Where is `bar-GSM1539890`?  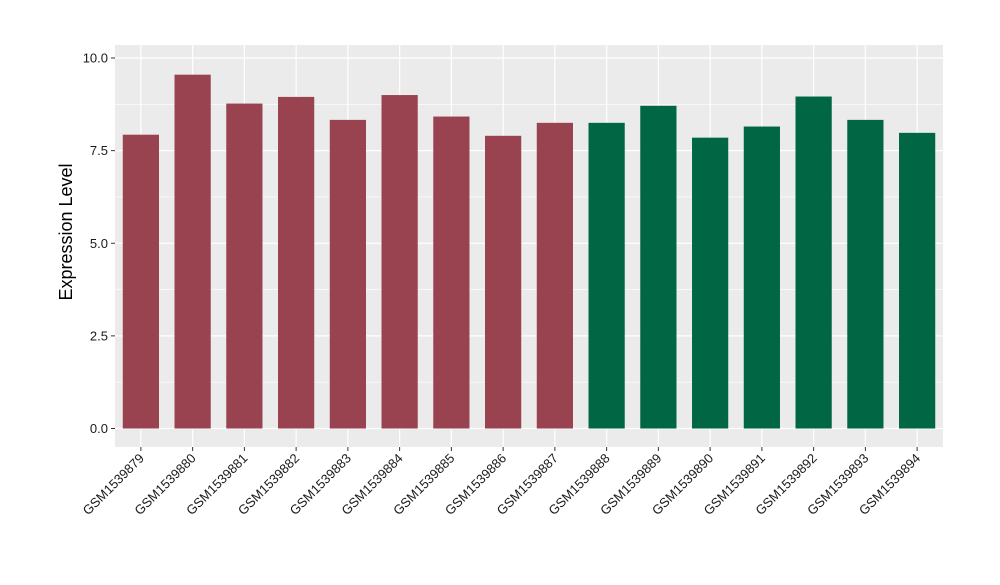 bar-GSM1539890 is located at coordinates (710, 283).